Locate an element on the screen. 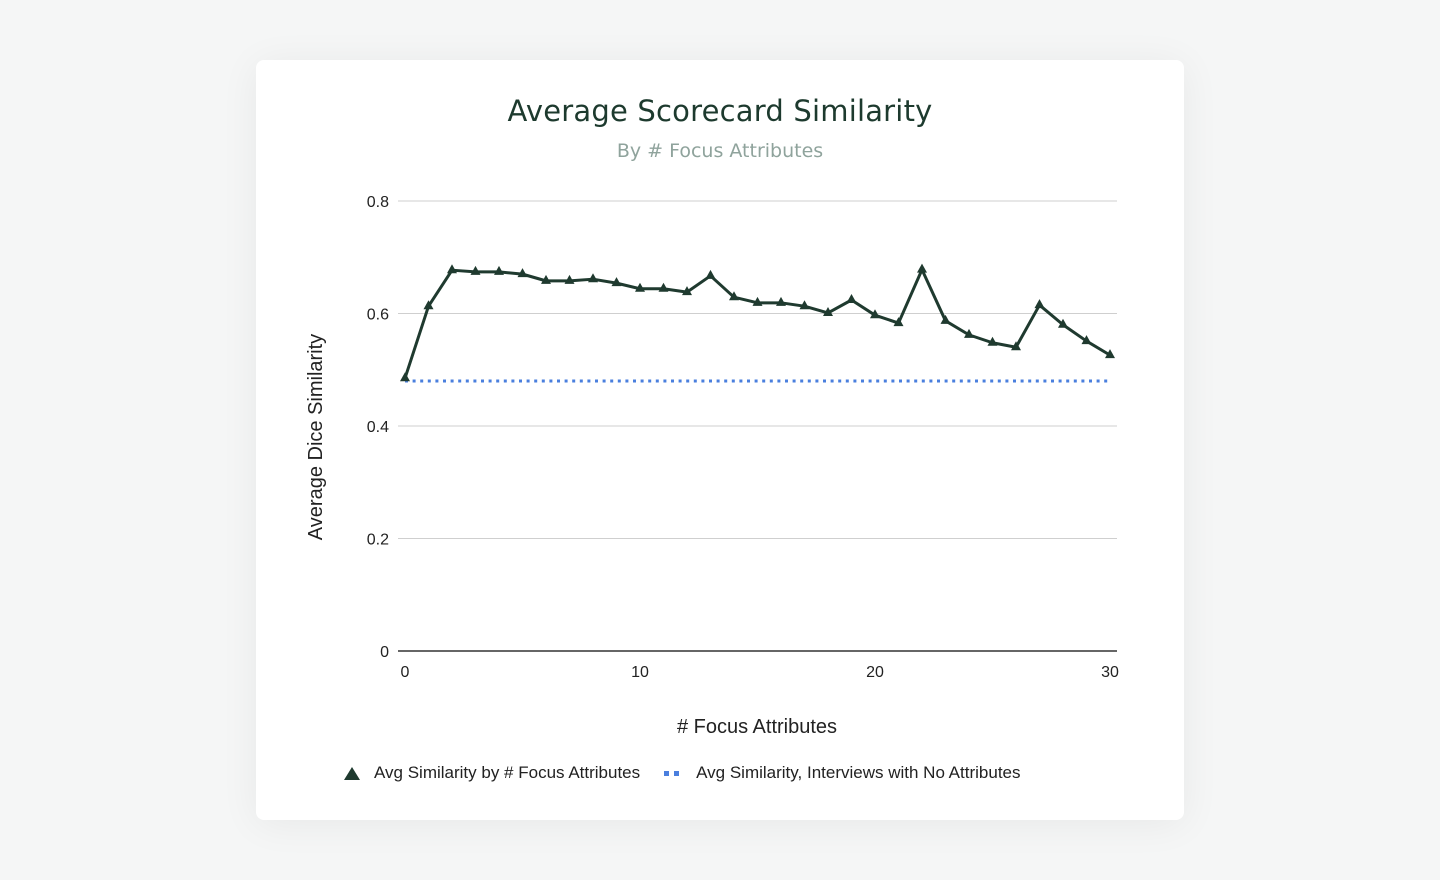 Image resolution: width=1440 pixels, height=880 pixels. y-axis-title: Average Dice Similarity is located at coordinates (316, 437).